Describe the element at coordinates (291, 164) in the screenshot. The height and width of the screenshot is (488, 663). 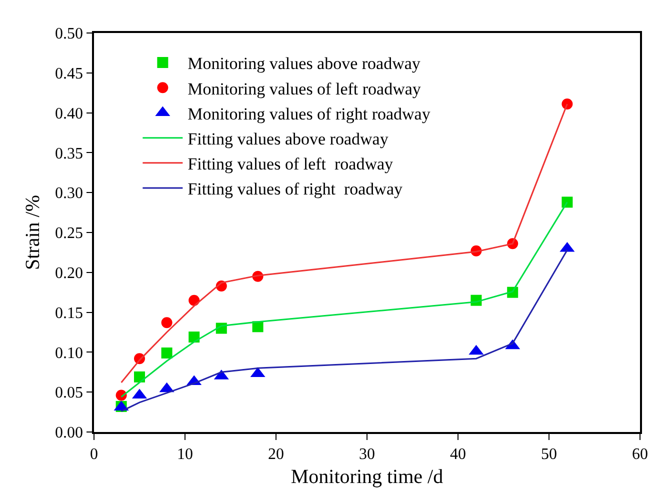
I see `legend-label: Fitting values of left roadway` at that location.